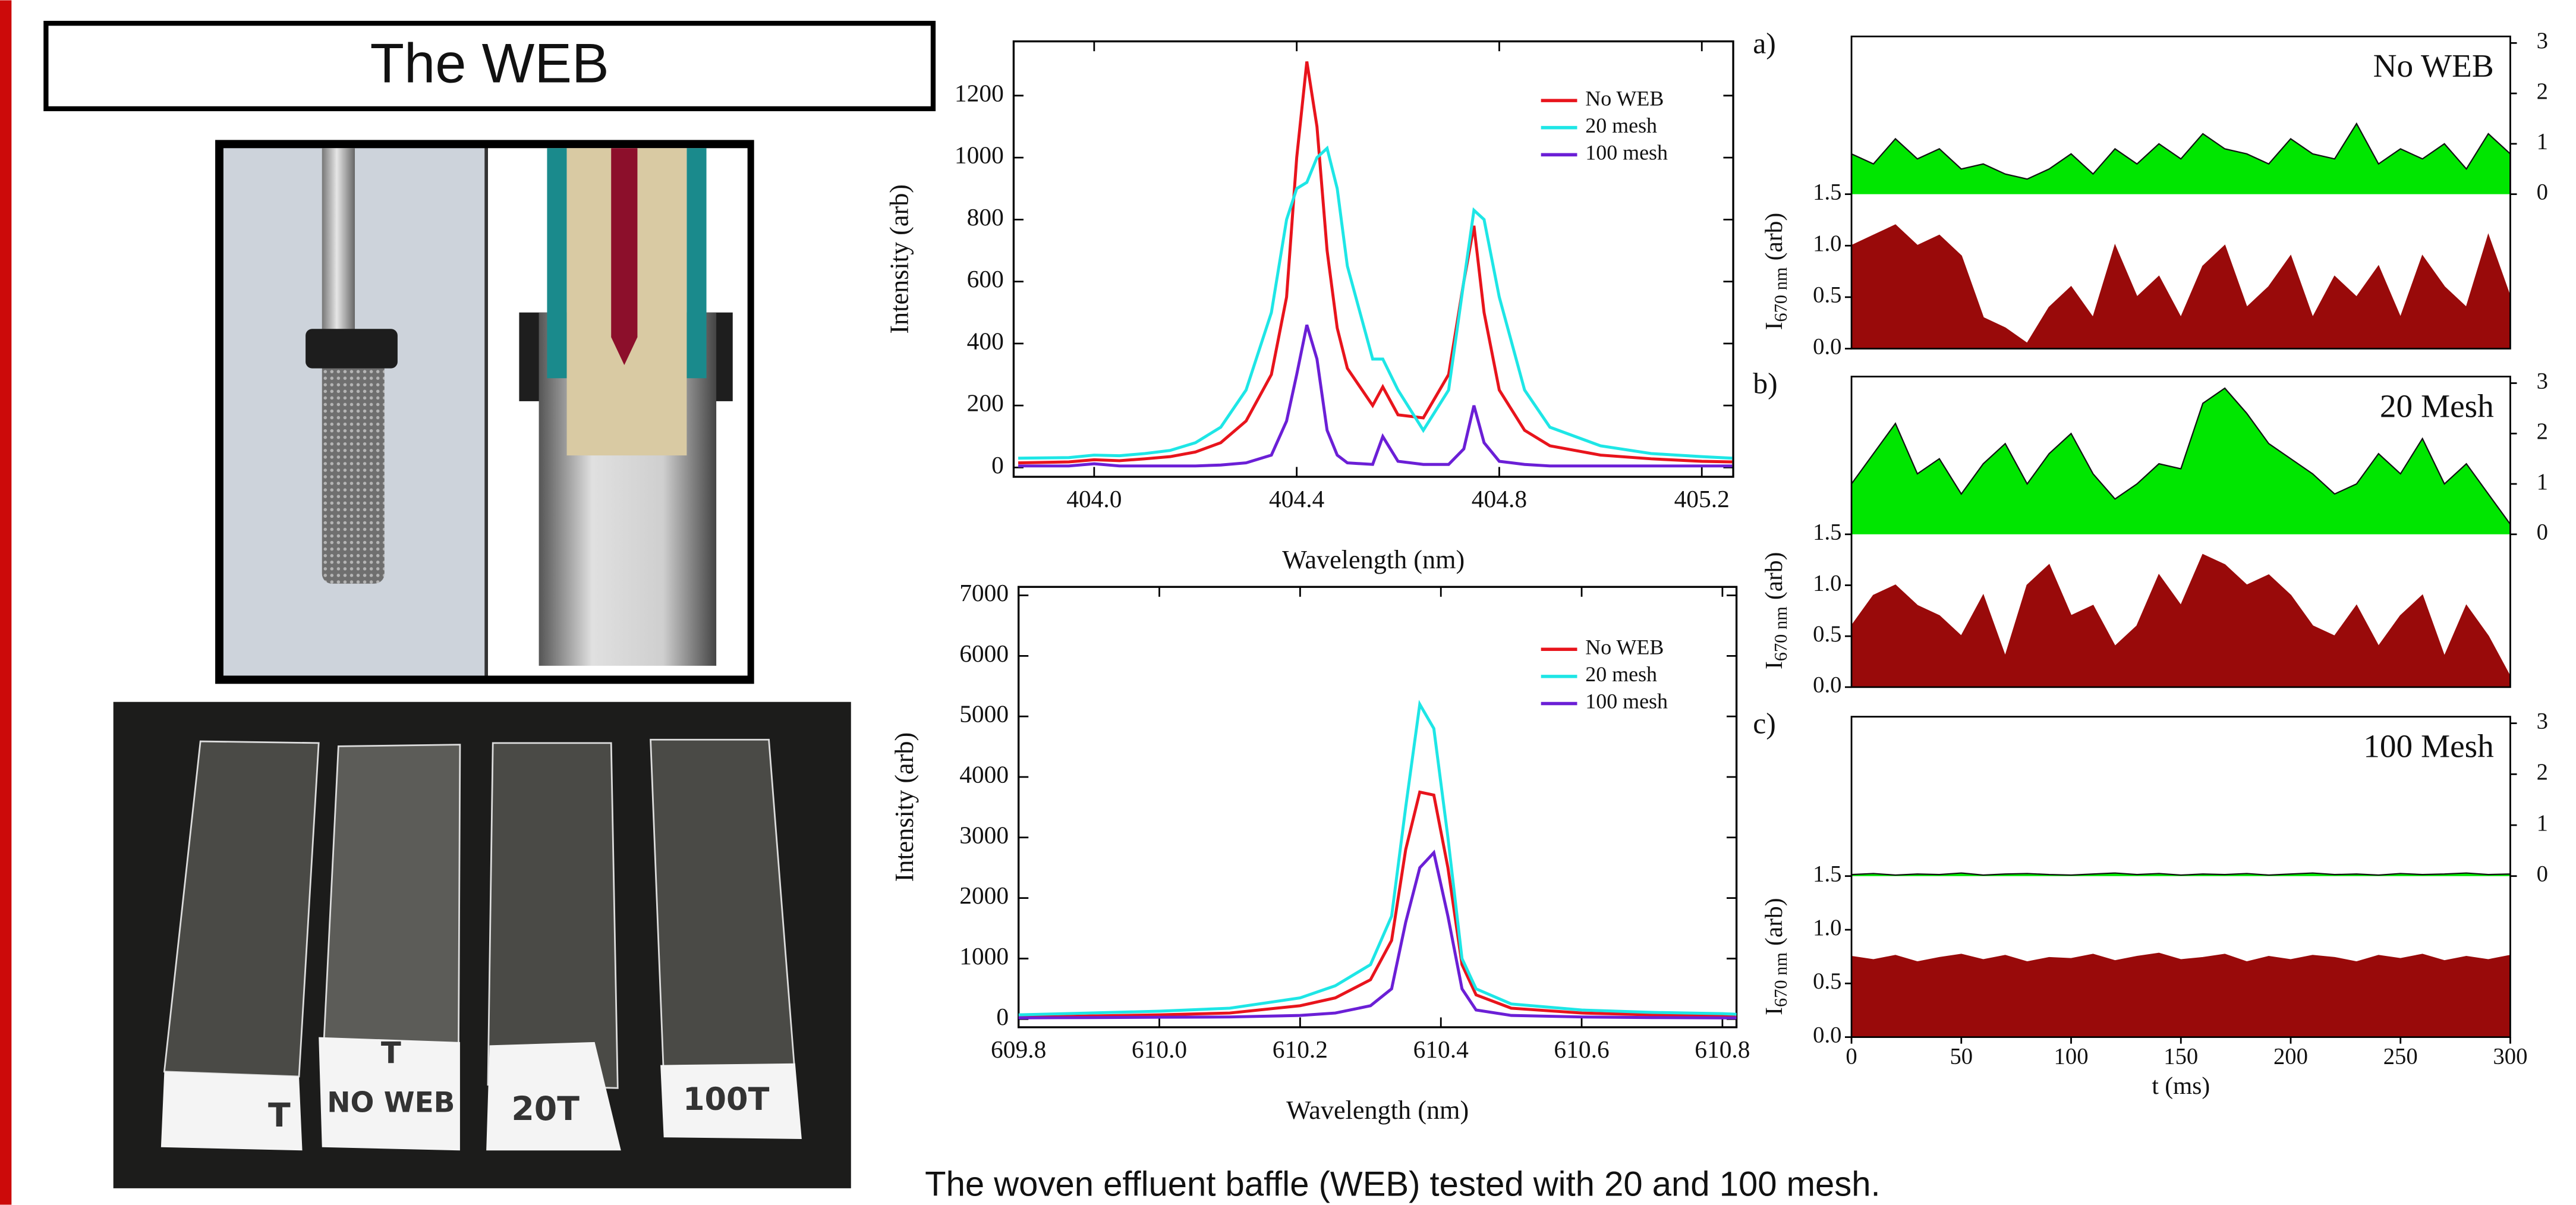  Describe the element at coordinates (985, 217) in the screenshot. I see `y-tick-label: 800` at that location.